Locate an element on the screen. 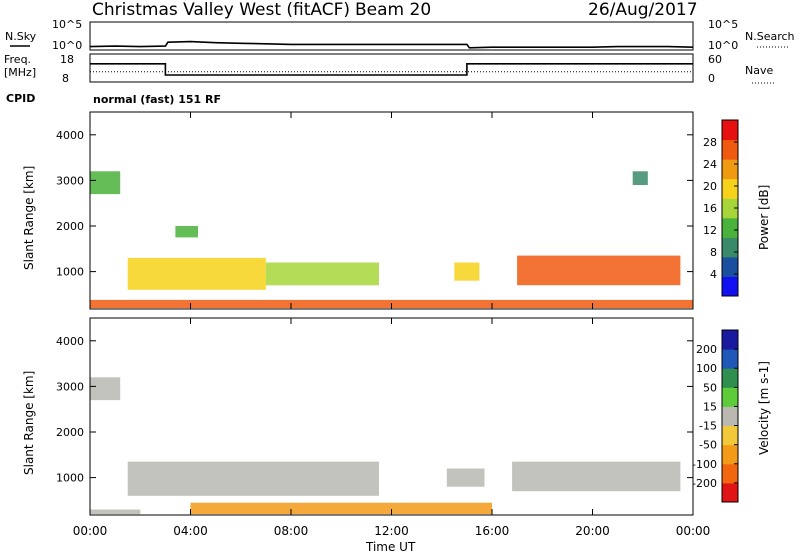  velocity-colorbar: 200 100 50 15 -15 -50 -100 -200 is located at coordinates (715, 416).